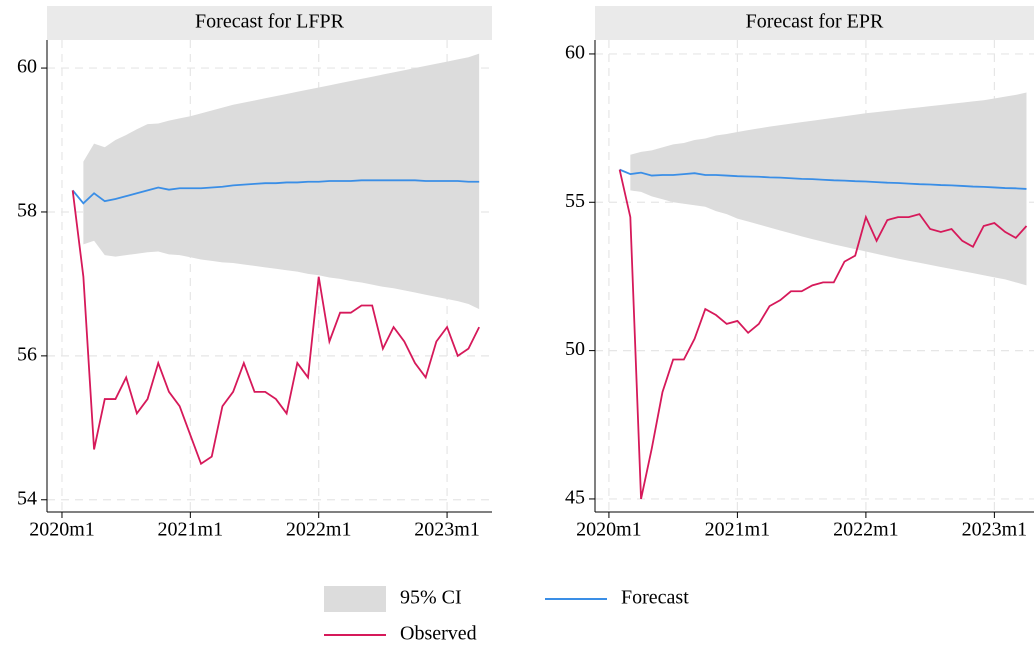  What do you see at coordinates (655, 598) in the screenshot?
I see `legend-label: Forecast` at bounding box center [655, 598].